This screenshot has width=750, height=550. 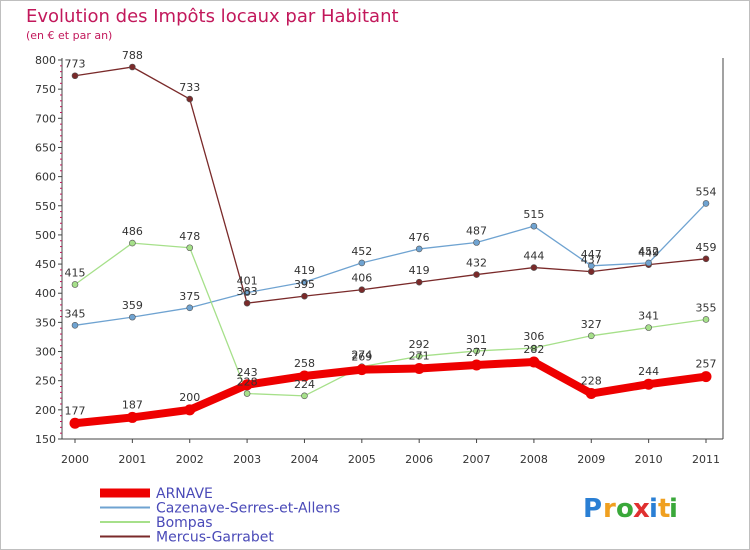 What do you see at coordinates (132, 231) in the screenshot?
I see `data-label: 486` at bounding box center [132, 231].